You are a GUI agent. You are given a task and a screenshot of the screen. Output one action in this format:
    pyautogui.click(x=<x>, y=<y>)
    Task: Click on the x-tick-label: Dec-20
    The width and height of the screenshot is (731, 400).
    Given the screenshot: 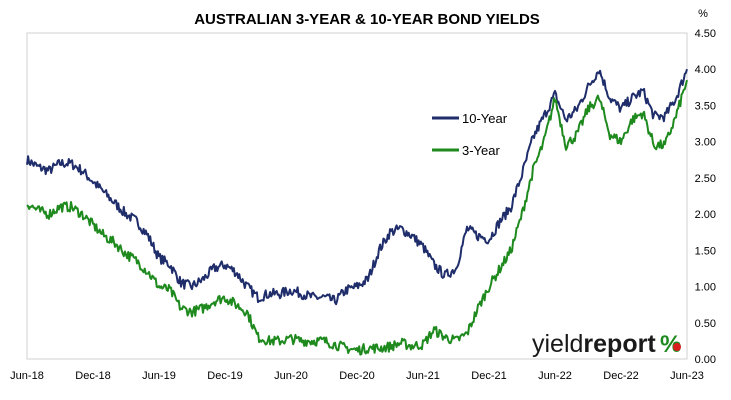 What is the action you would take?
    pyautogui.click(x=356, y=376)
    